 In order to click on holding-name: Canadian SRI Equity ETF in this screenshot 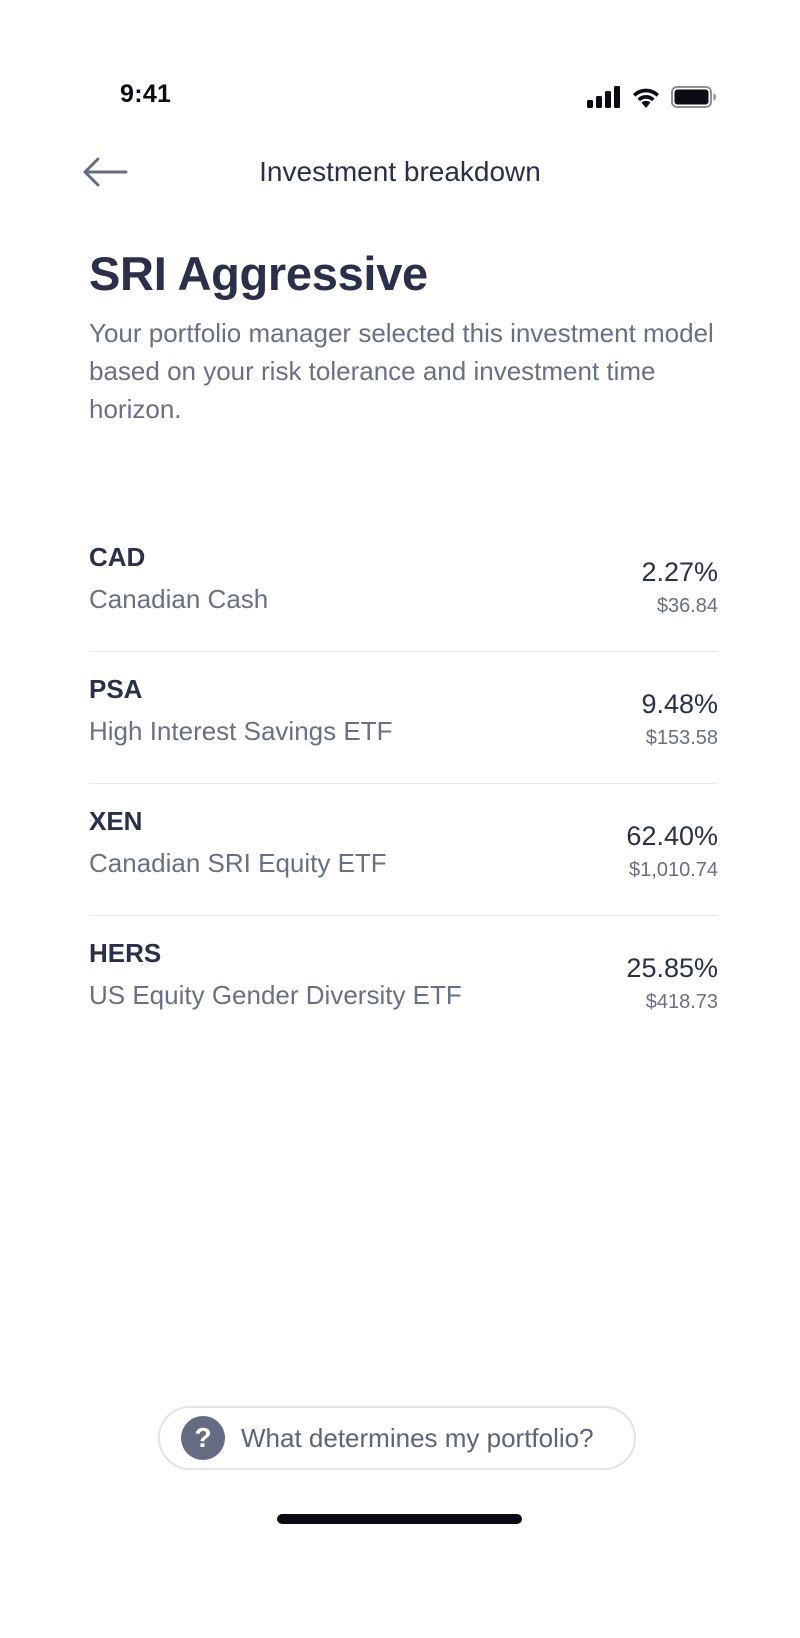, I will do `click(238, 863)`.